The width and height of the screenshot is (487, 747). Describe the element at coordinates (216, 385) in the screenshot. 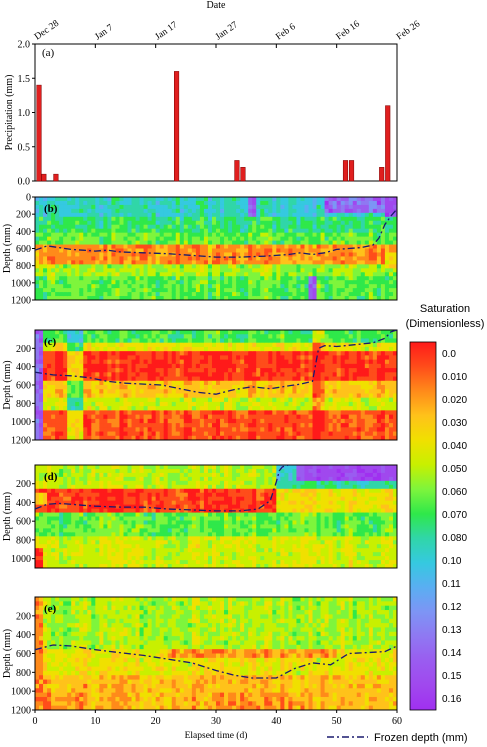

I see `heatmap-cells` at that location.